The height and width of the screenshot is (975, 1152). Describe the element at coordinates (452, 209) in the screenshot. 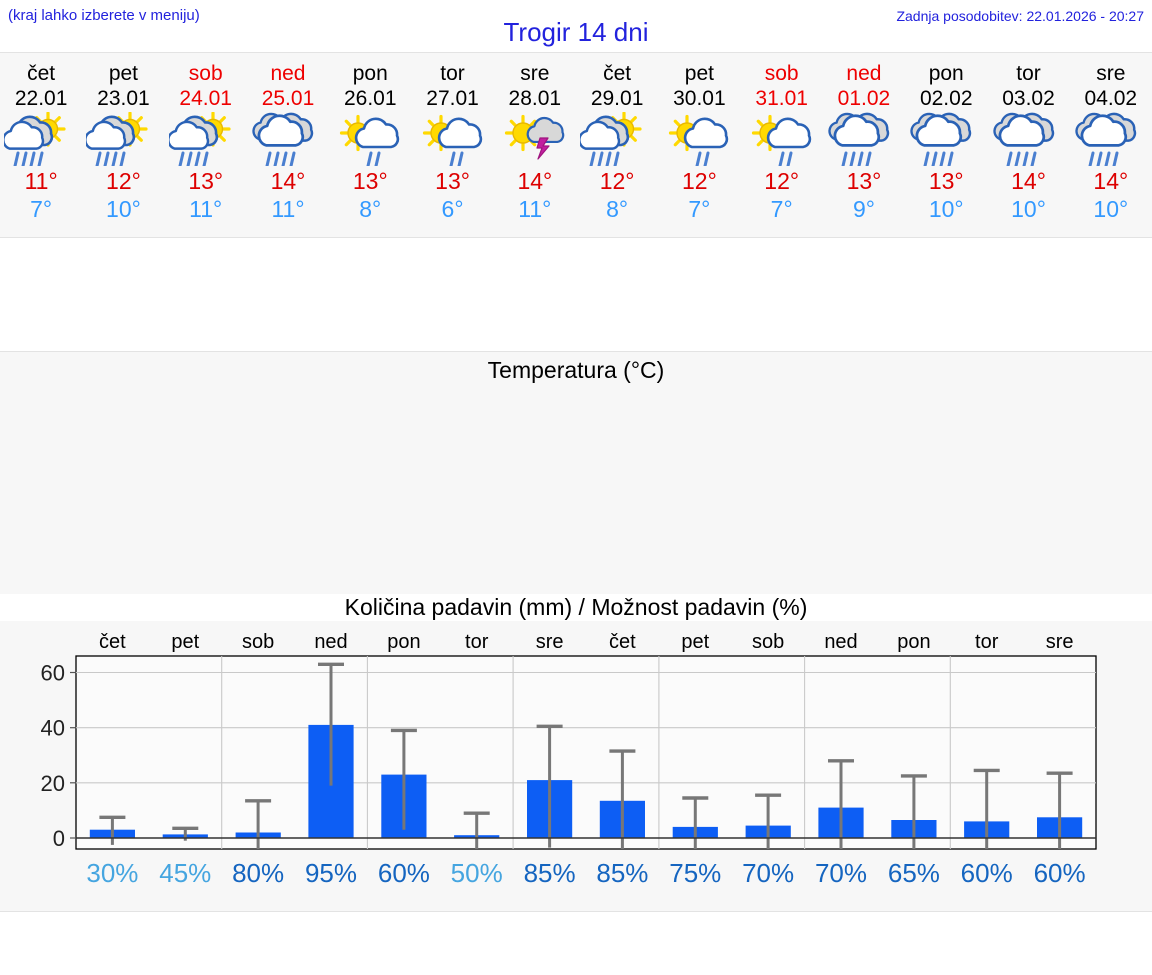

I see `min-temperature-label: 6°` at that location.